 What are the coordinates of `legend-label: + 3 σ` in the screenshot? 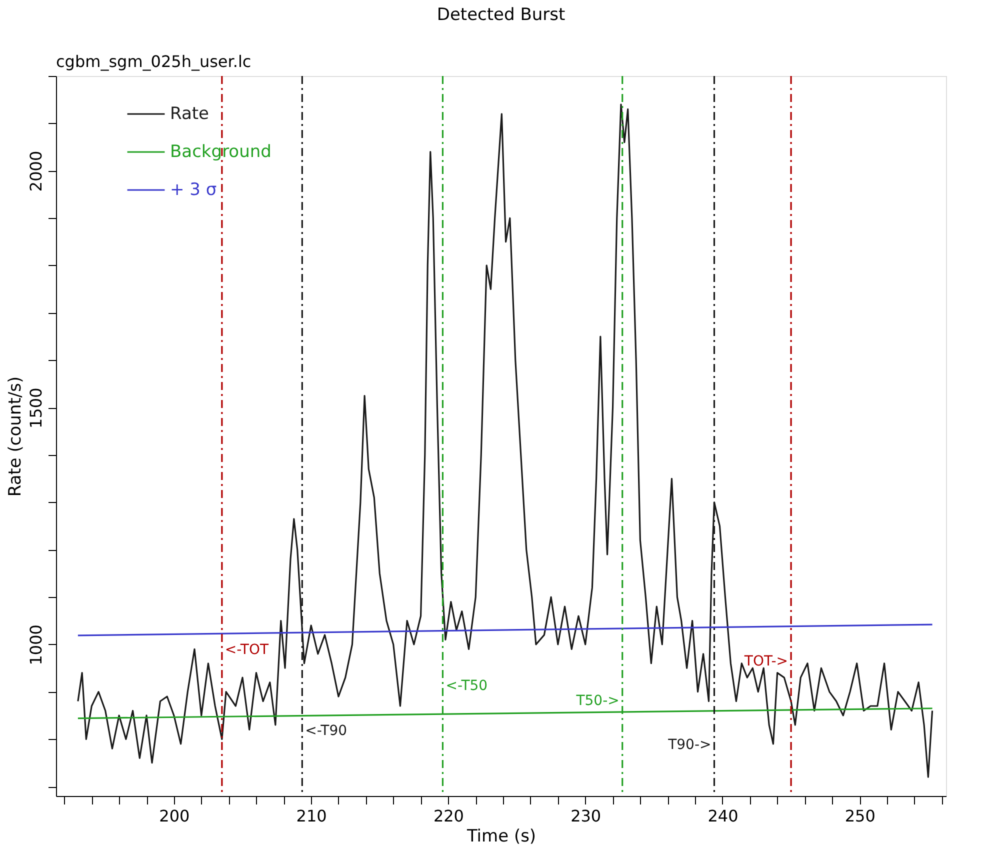 It's located at (193, 190).